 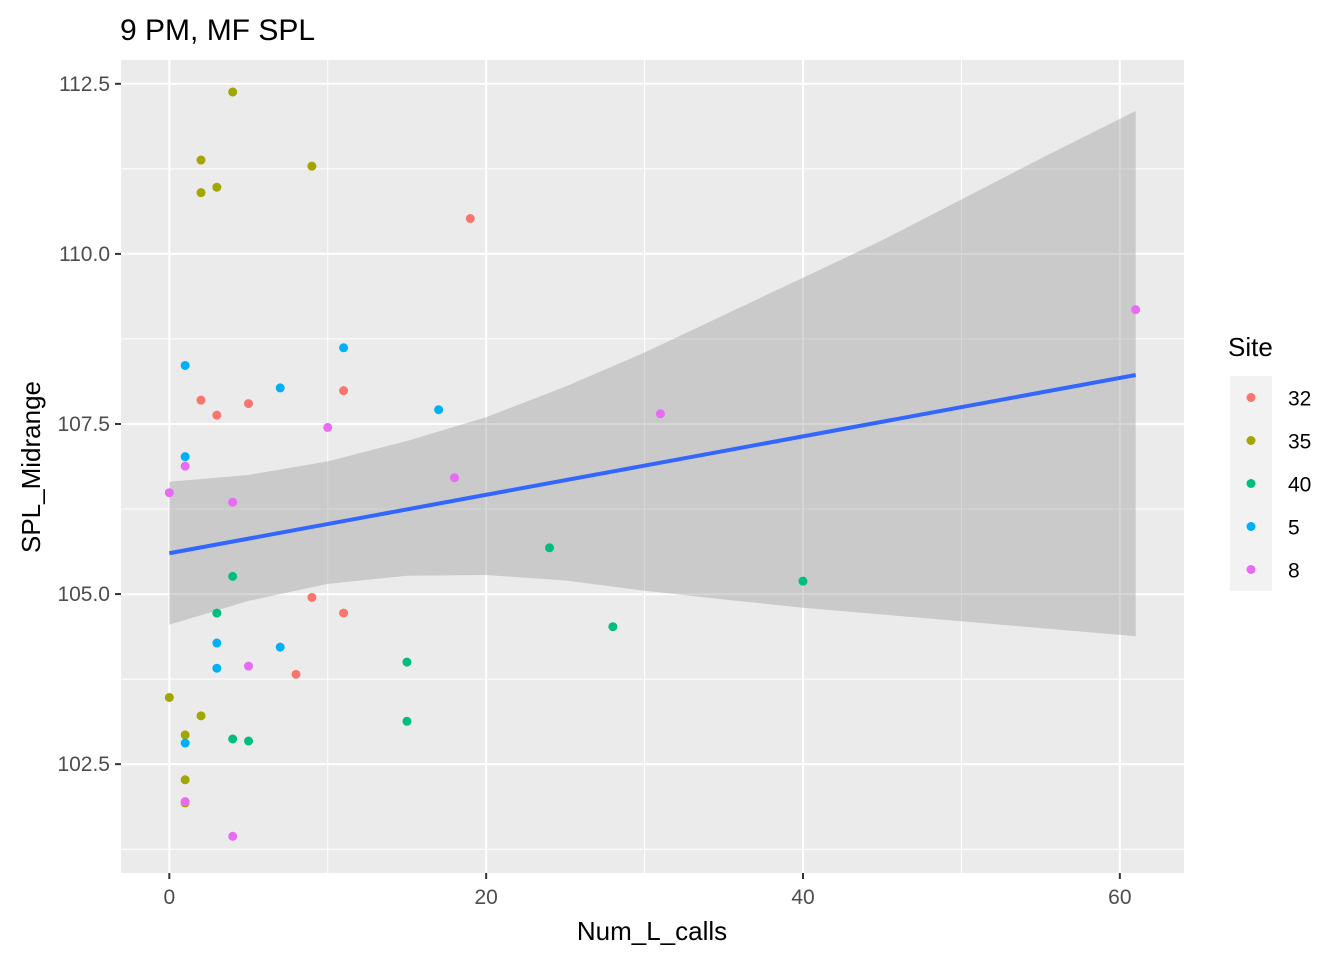 I want to click on y-axis: 102.5 105.0 107.5 110.0 112.5, so click(x=89, y=424).